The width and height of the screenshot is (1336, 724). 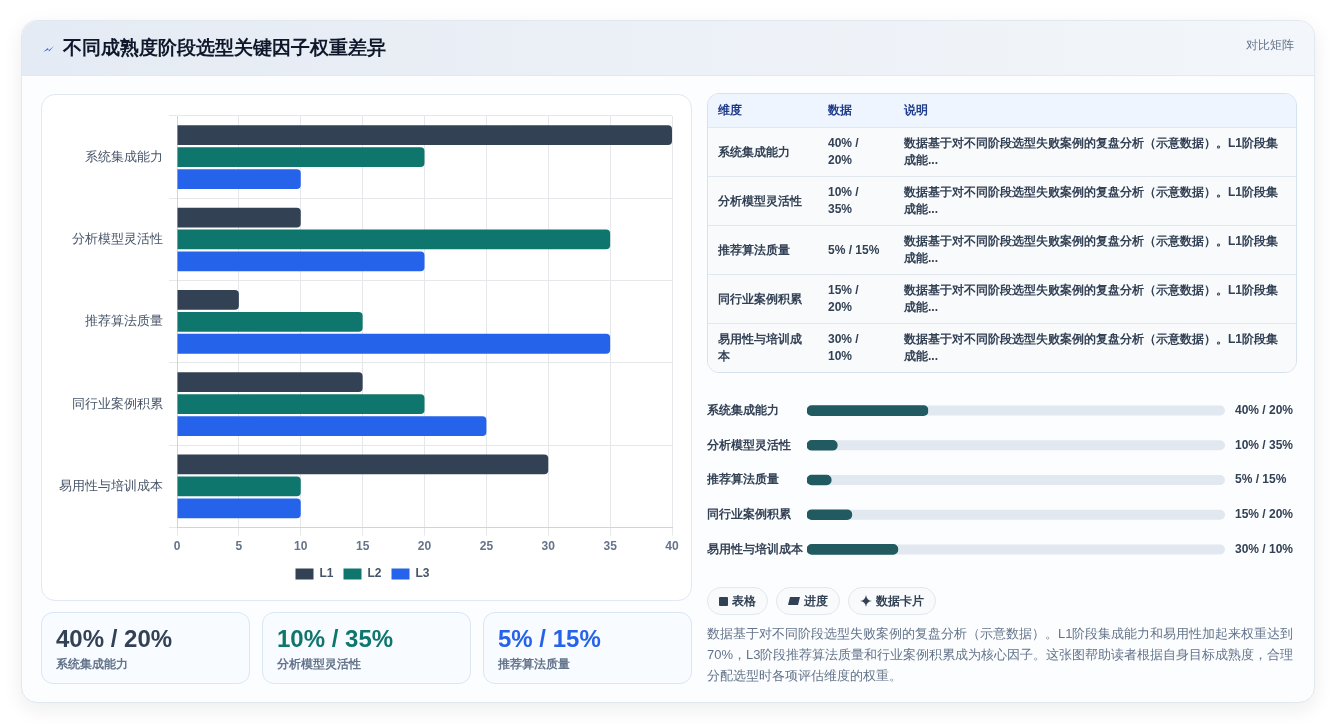 What do you see at coordinates (1270, 45) in the screenshot?
I see `text: 对比矩阵` at bounding box center [1270, 45].